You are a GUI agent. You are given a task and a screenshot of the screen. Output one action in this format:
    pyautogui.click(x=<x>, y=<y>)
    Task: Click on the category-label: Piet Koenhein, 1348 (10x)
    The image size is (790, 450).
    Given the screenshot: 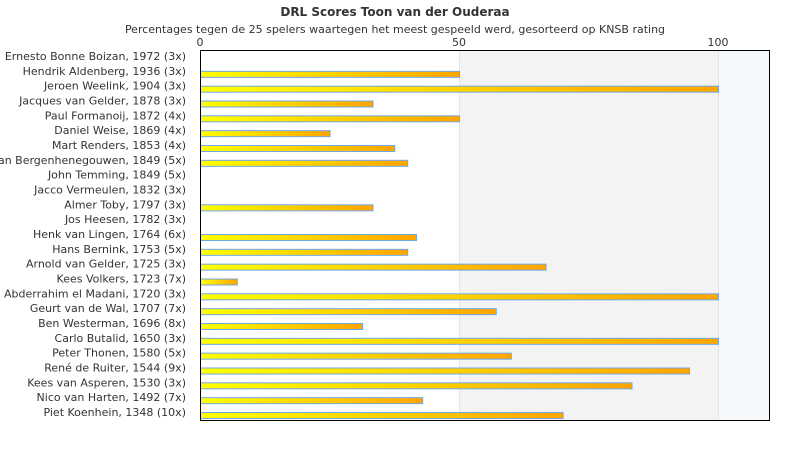 What is the action you would take?
    pyautogui.click(x=114, y=412)
    